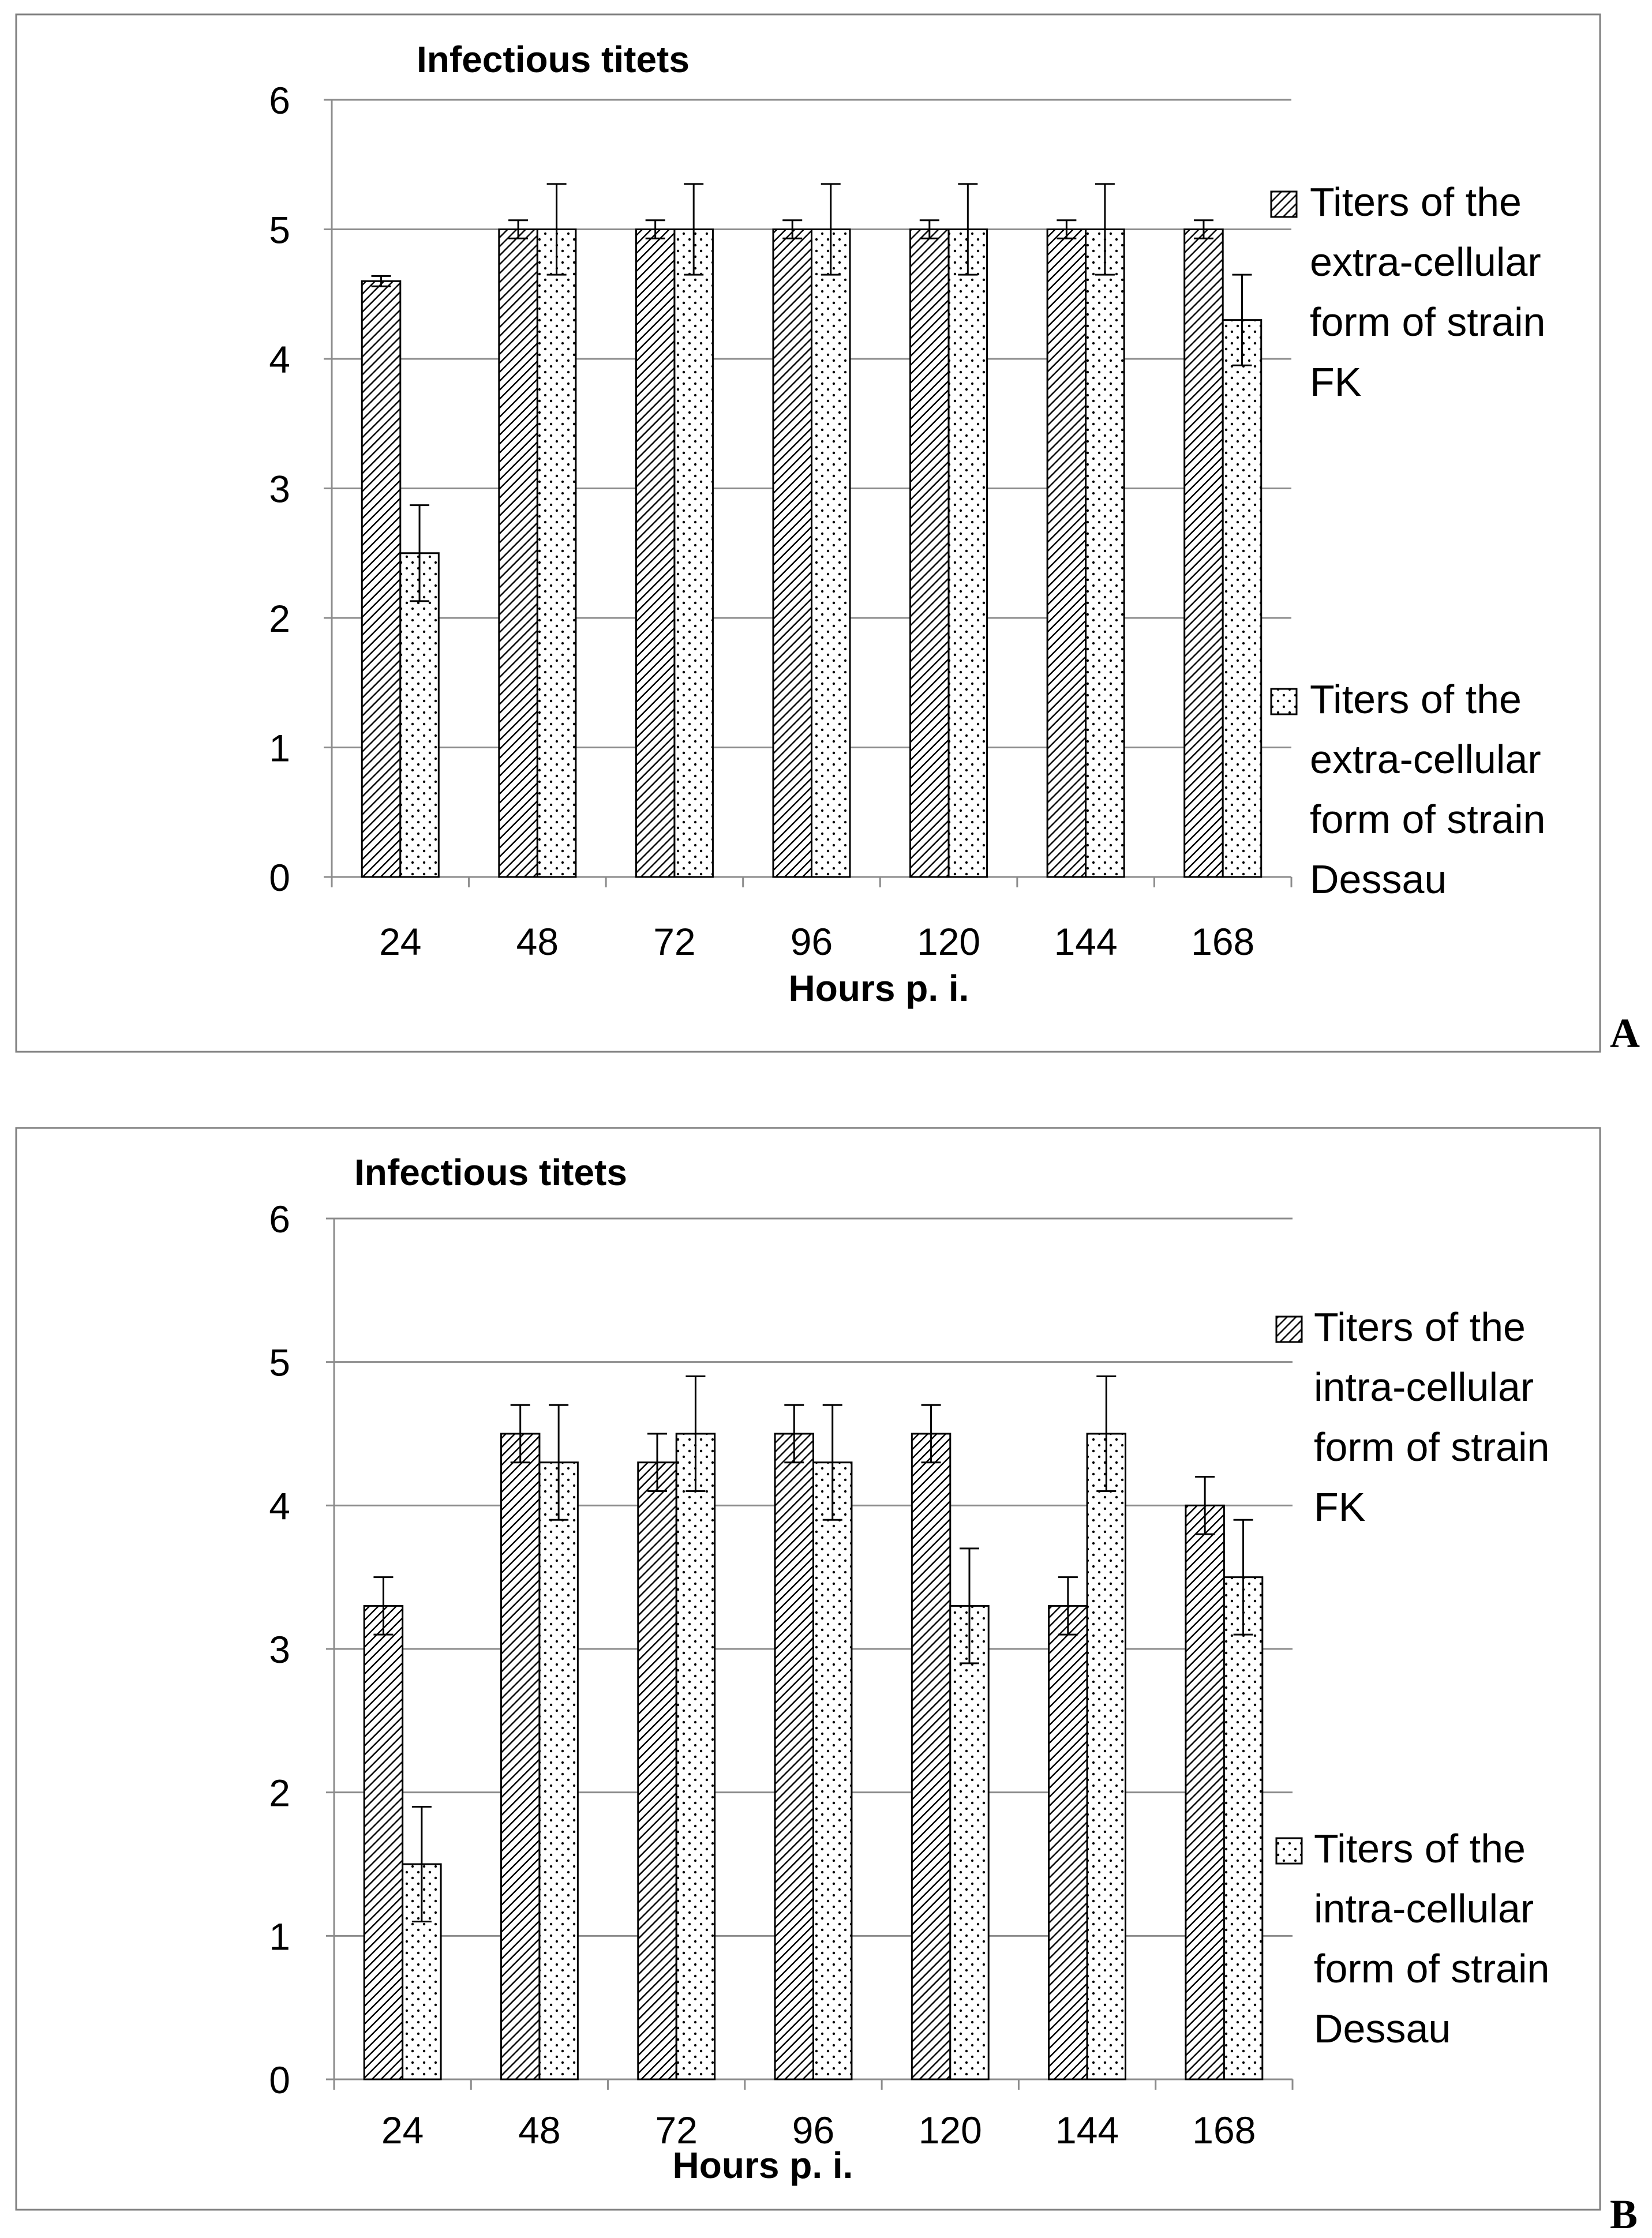 The image size is (1652, 2238). I want to click on panel-label: B, so click(1624, 2214).